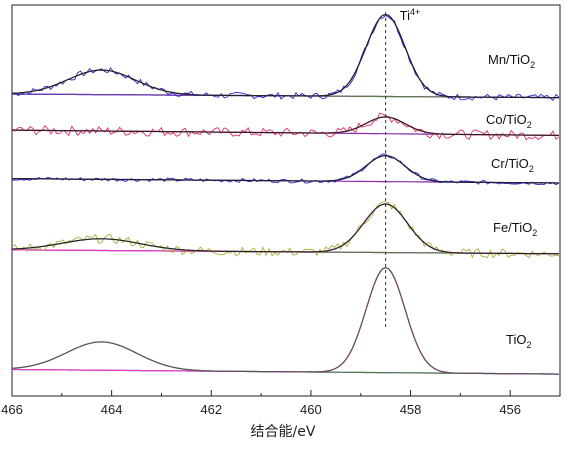 Image resolution: width=567 pixels, height=449 pixels. What do you see at coordinates (509, 121) in the screenshot?
I see `series-label: Co/TiO2` at bounding box center [509, 121].